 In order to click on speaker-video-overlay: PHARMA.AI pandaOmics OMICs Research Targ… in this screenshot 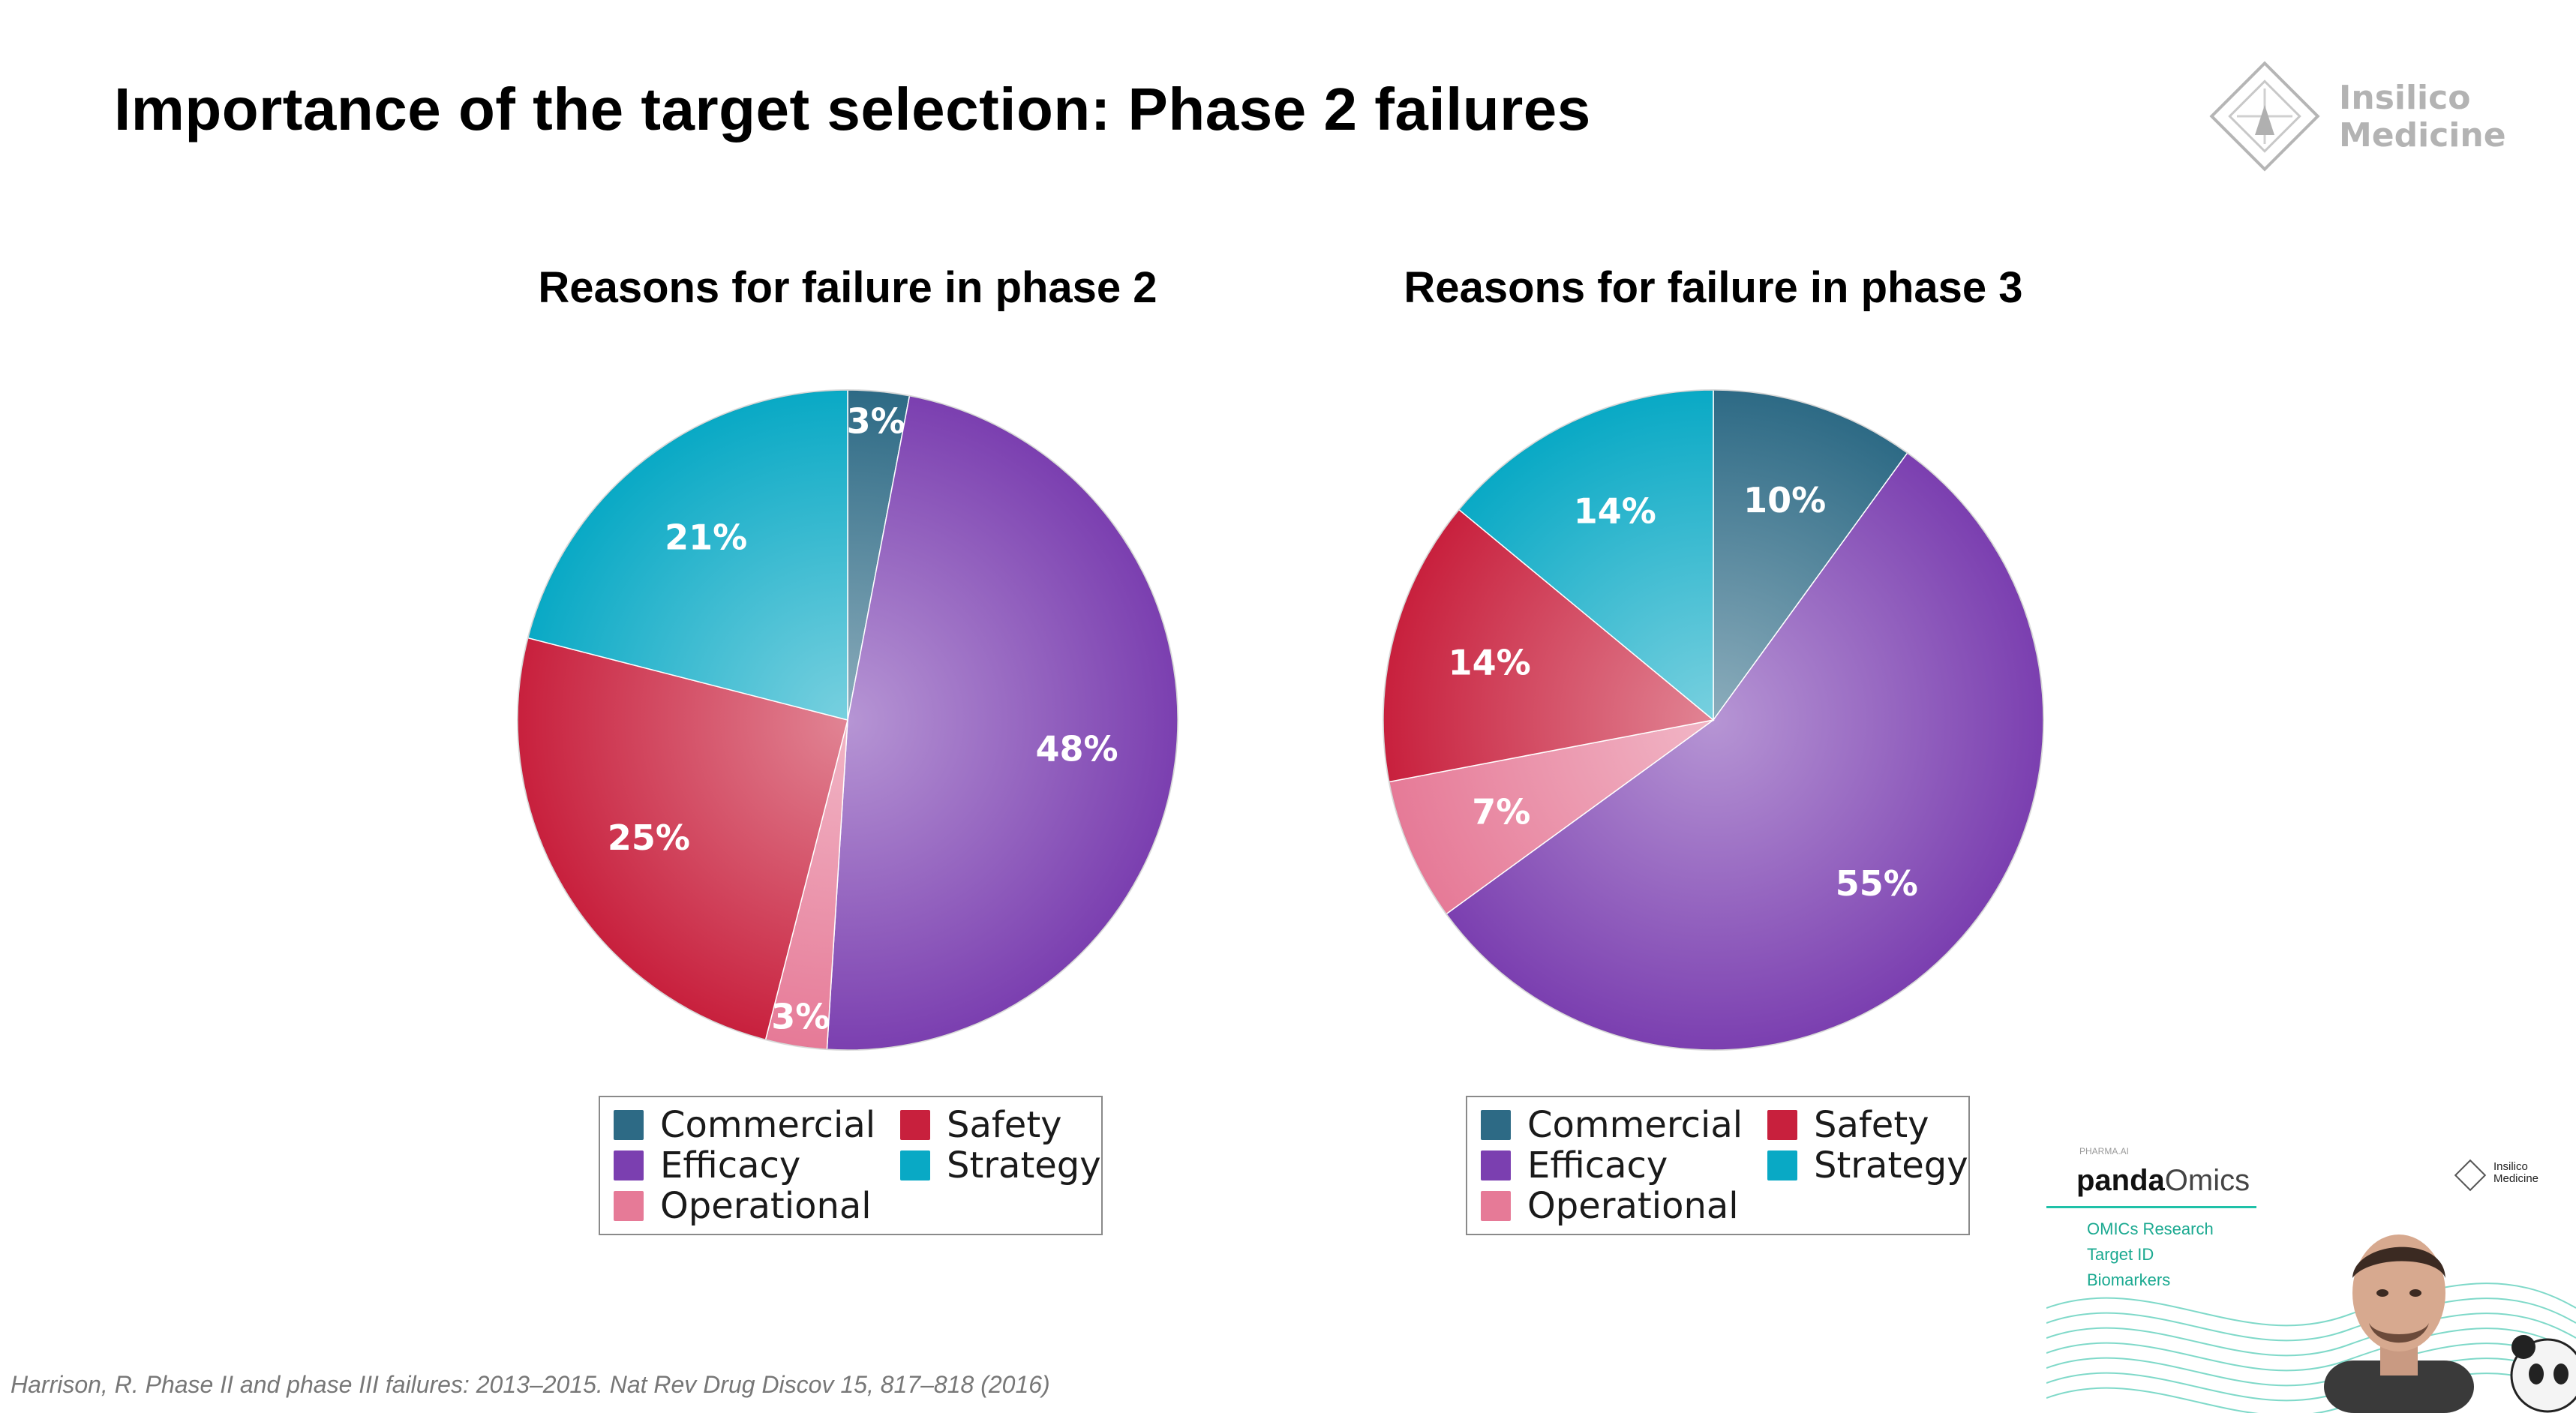, I will do `click(2311, 1270)`.